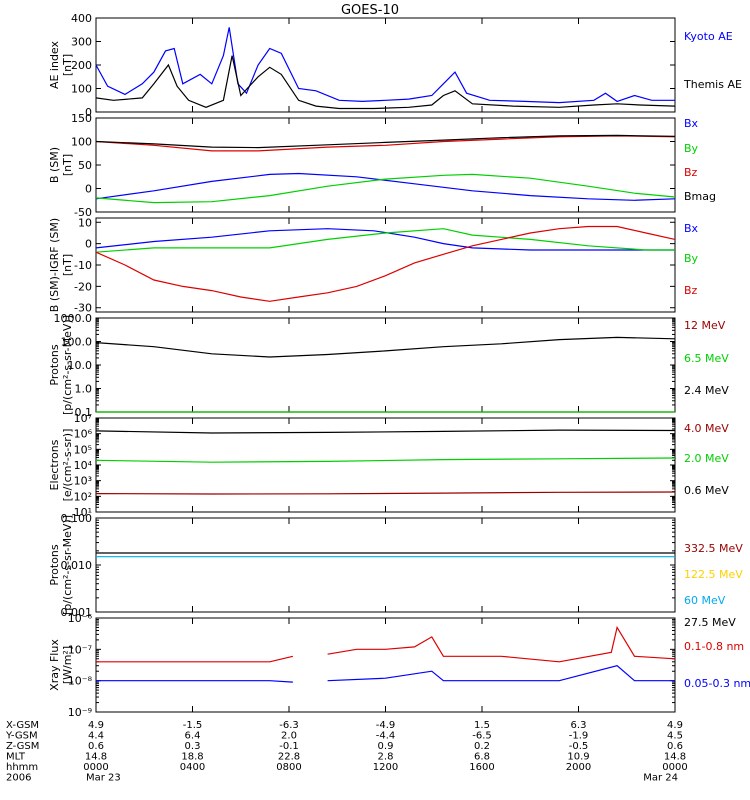 Image resolution: width=750 pixels, height=800 pixels. What do you see at coordinates (83, 465) in the screenshot?
I see `y-tick-label: 10⁴` at bounding box center [83, 465].